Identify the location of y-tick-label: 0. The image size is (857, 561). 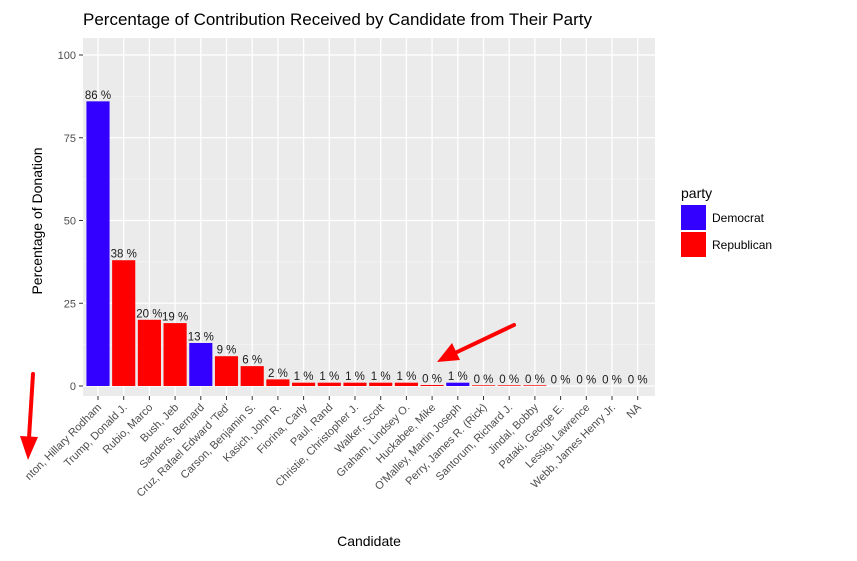
(73, 387).